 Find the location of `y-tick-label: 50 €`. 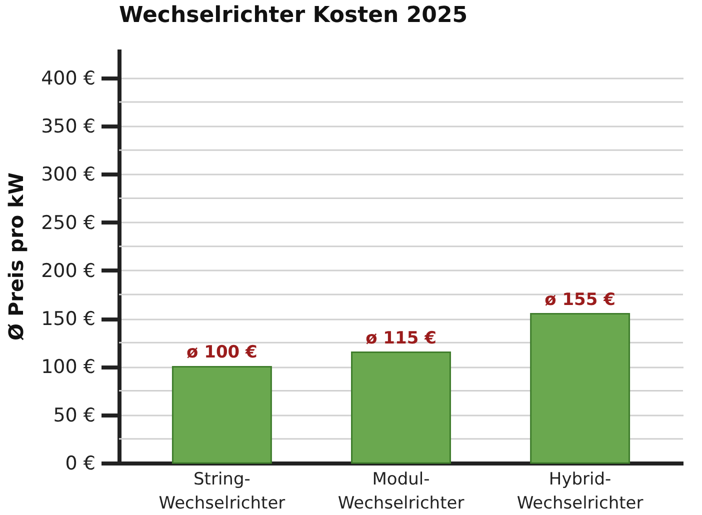

y-tick-label: 50 € is located at coordinates (74, 415).